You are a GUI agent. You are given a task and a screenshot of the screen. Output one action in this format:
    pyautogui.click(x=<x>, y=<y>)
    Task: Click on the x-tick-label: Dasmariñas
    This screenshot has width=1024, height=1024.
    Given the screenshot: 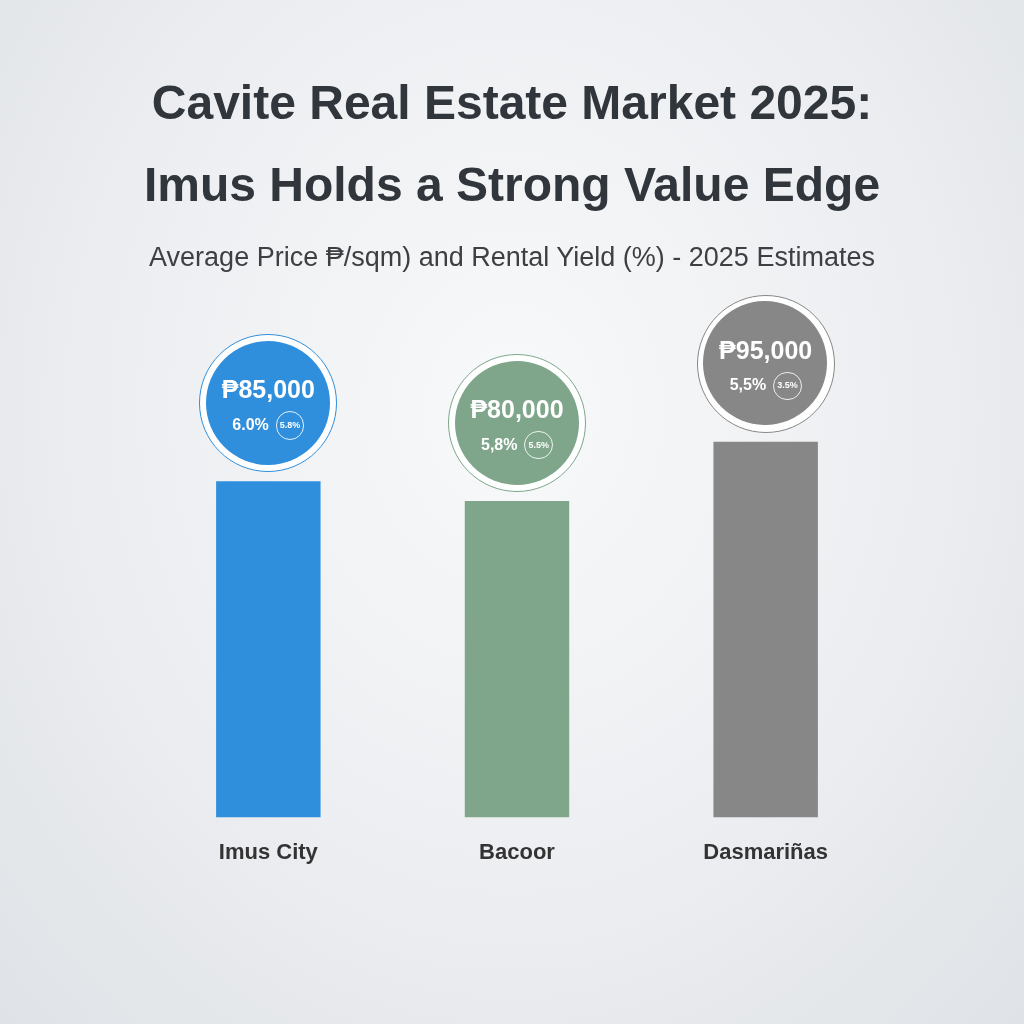 What is the action you would take?
    pyautogui.click(x=766, y=851)
    